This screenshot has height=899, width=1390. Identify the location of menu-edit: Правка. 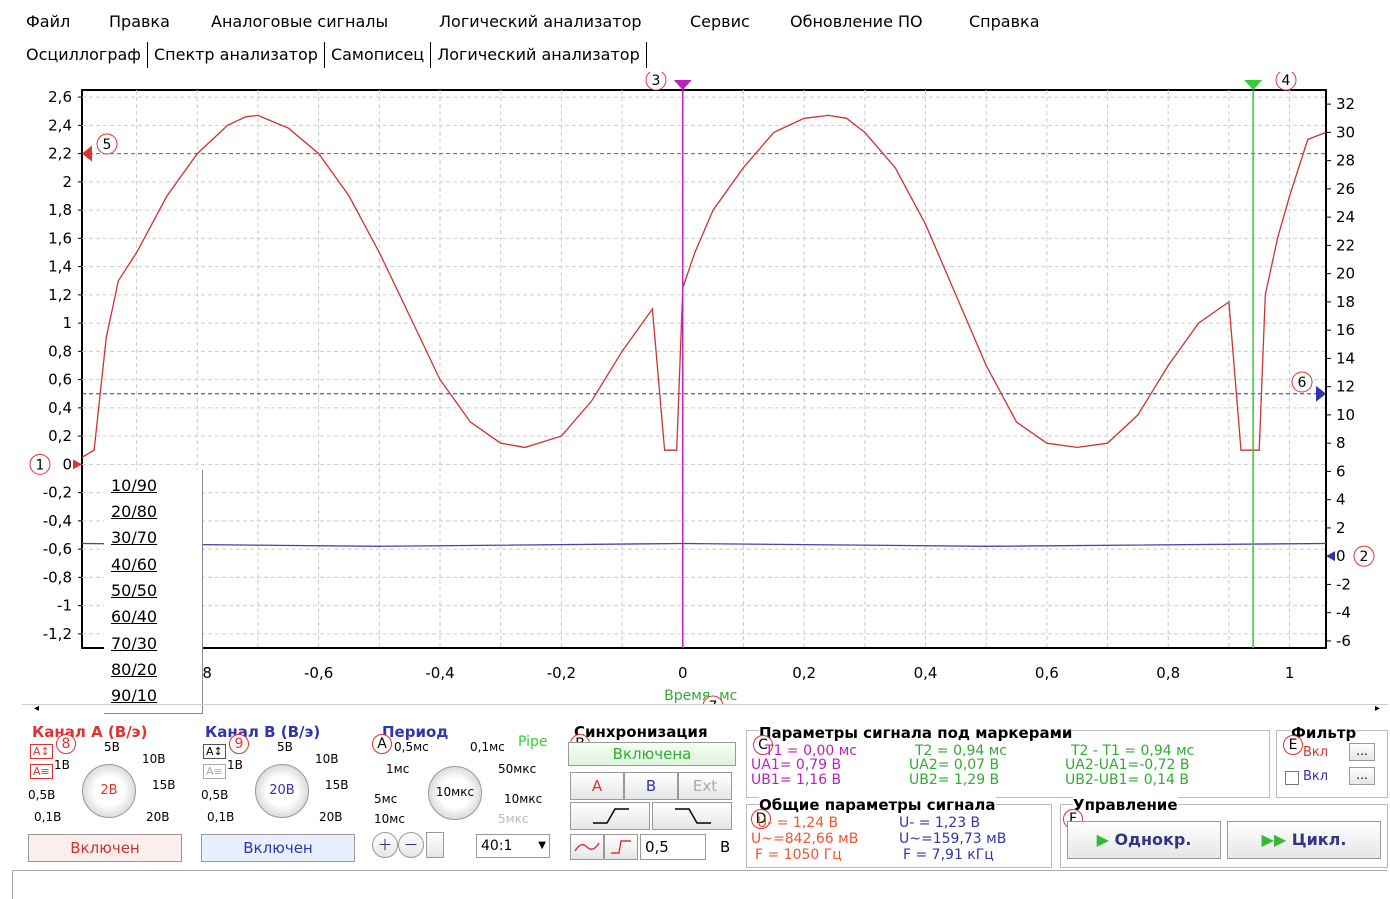
(139, 21).